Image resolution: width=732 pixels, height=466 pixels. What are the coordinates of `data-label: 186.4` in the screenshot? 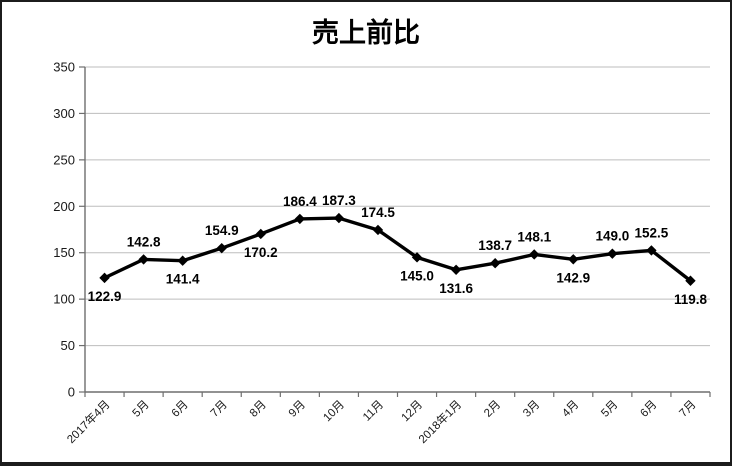 It's located at (300, 201).